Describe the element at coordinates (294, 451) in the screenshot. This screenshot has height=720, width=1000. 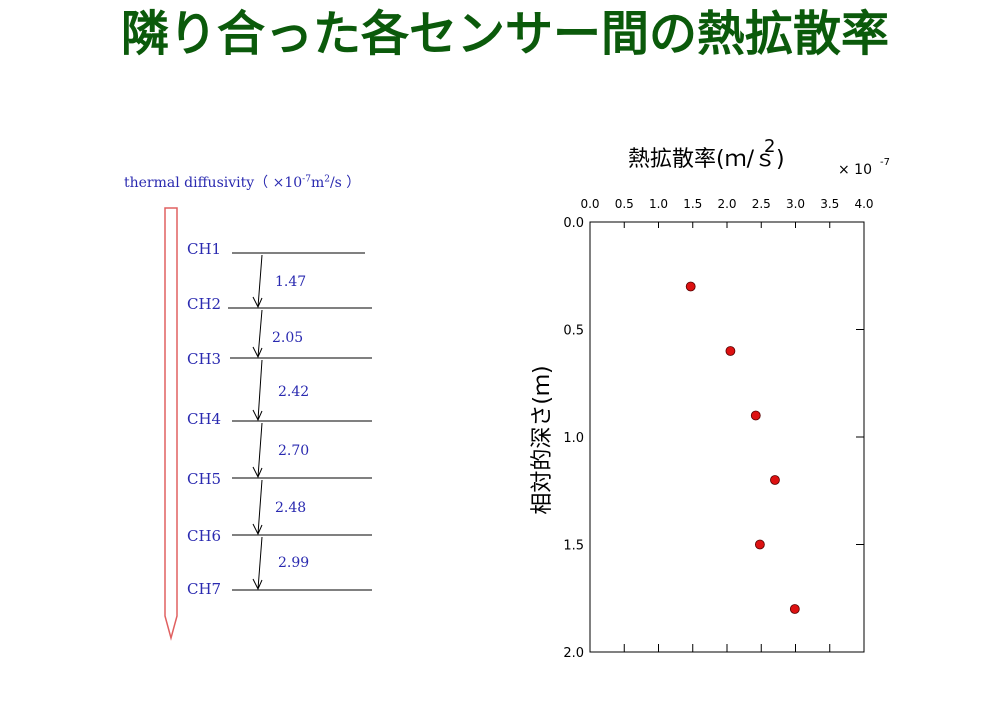
I see `diffusivity-value-4: 2.70` at that location.